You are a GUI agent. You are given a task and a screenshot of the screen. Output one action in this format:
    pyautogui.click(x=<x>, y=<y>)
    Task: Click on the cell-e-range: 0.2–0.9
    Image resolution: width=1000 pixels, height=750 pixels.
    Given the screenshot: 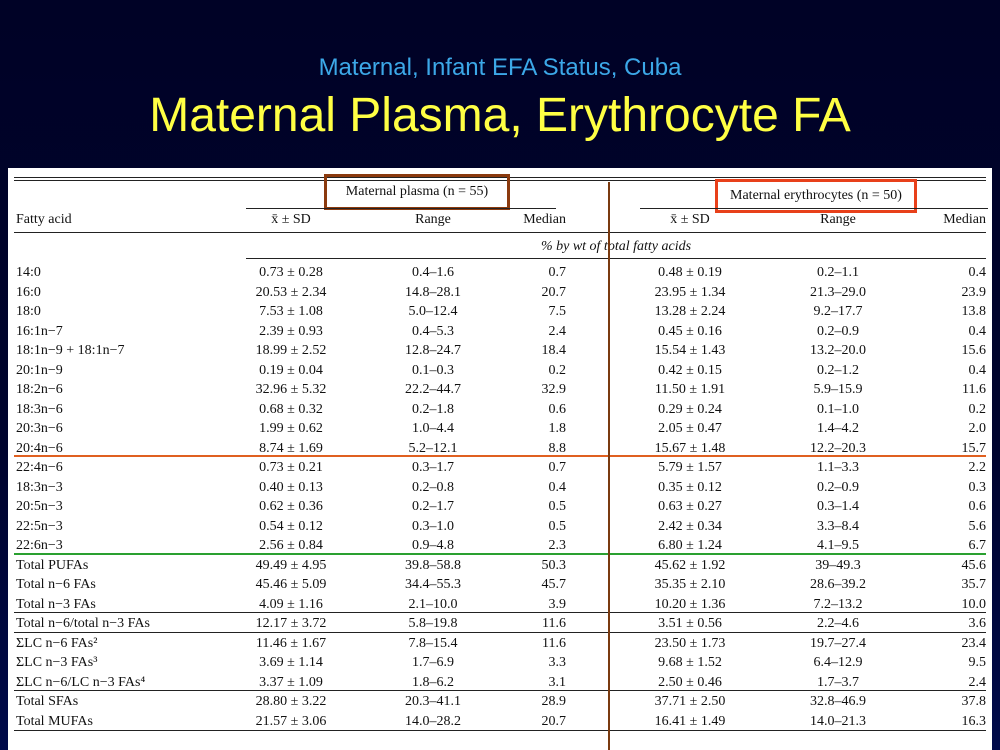 What is the action you would take?
    pyautogui.click(x=838, y=487)
    